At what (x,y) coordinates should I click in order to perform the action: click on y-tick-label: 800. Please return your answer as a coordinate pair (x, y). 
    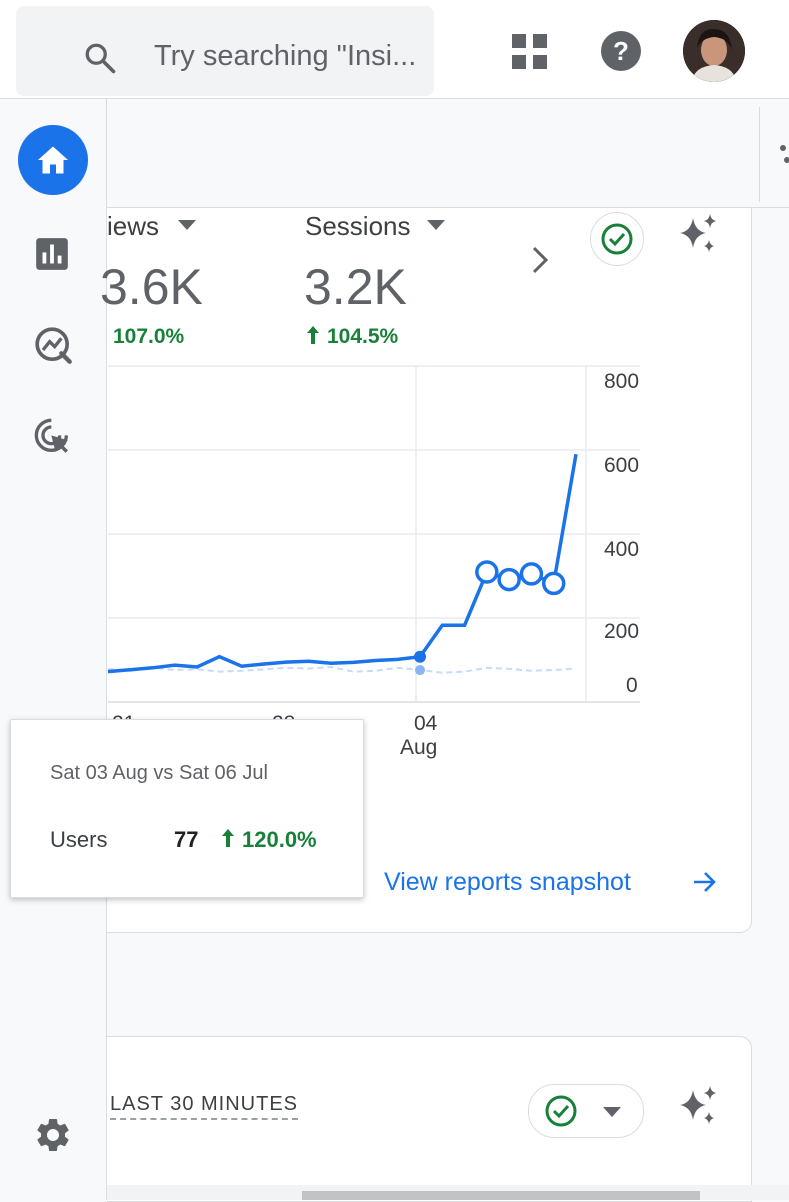
    Looking at the image, I should click on (622, 381).